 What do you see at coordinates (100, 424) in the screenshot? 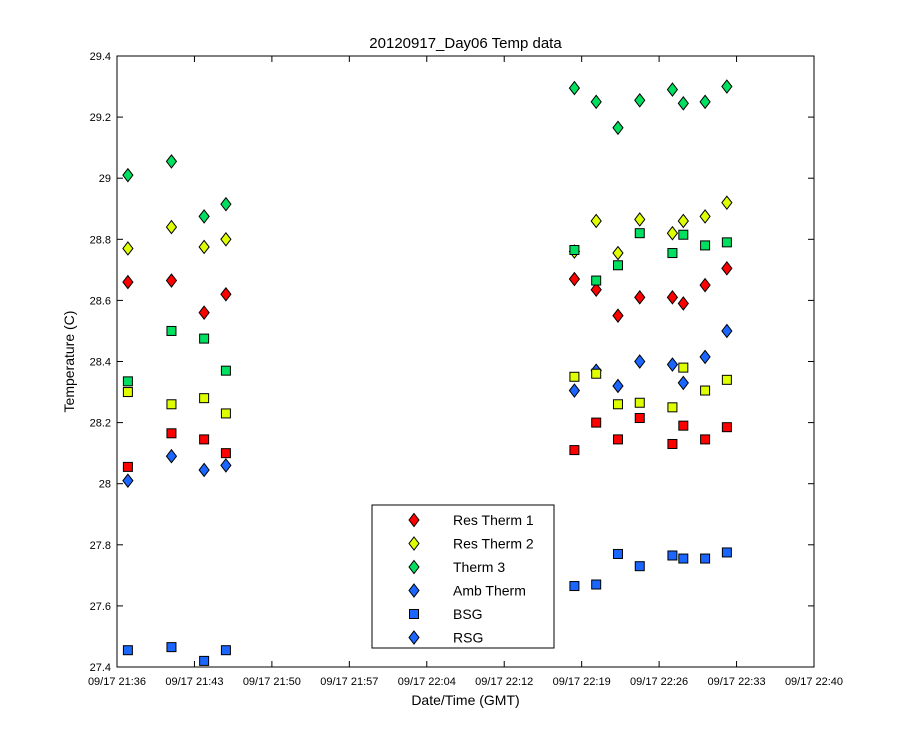
I see `y-tick-label: 28.2` at bounding box center [100, 424].